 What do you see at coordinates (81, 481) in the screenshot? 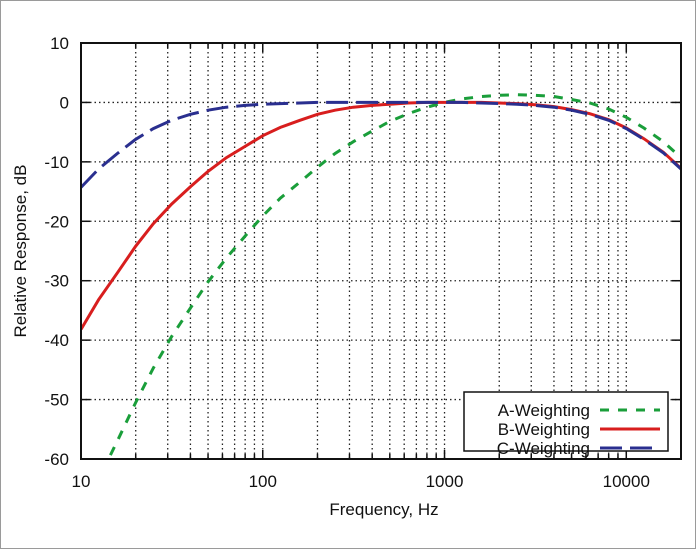
I see `x-tick-label: 10` at bounding box center [81, 481].